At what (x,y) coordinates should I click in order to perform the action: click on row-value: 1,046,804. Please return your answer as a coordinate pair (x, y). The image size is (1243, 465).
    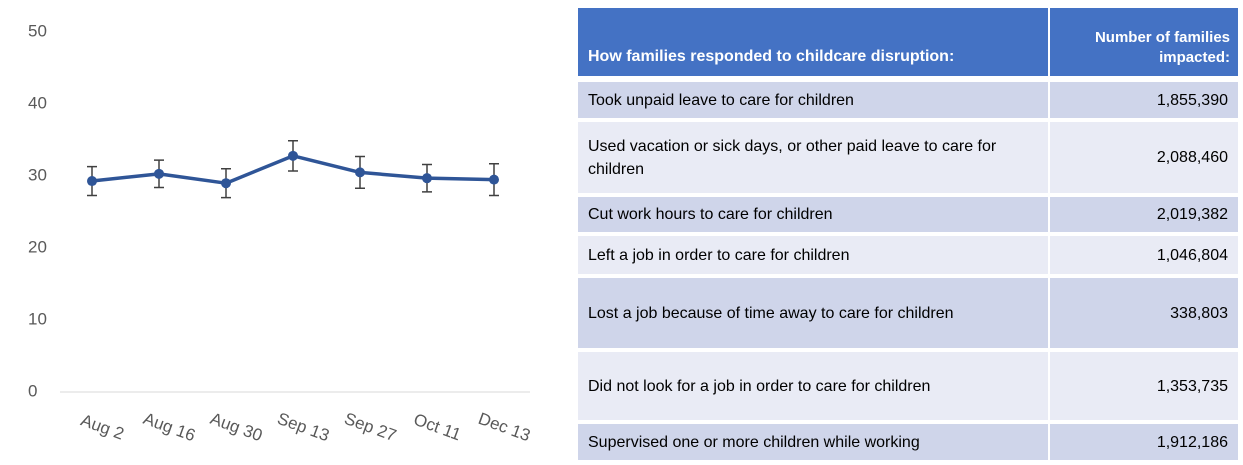
    Looking at the image, I should click on (1144, 255).